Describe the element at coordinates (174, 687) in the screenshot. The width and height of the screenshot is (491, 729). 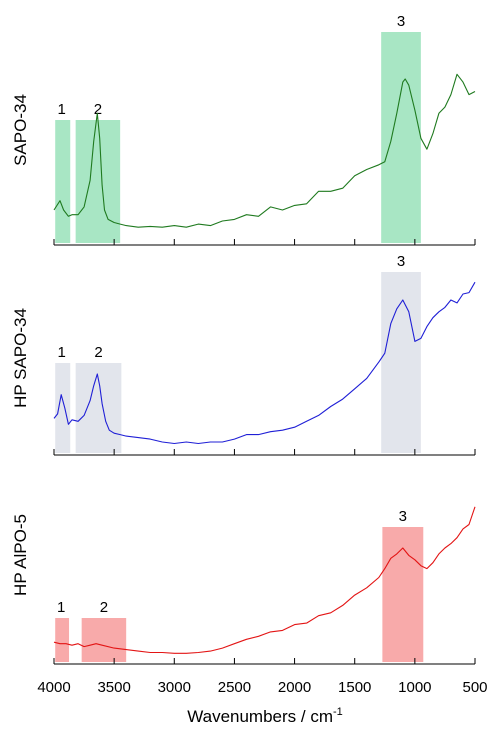
I see `x-tick-label: 3000` at that location.